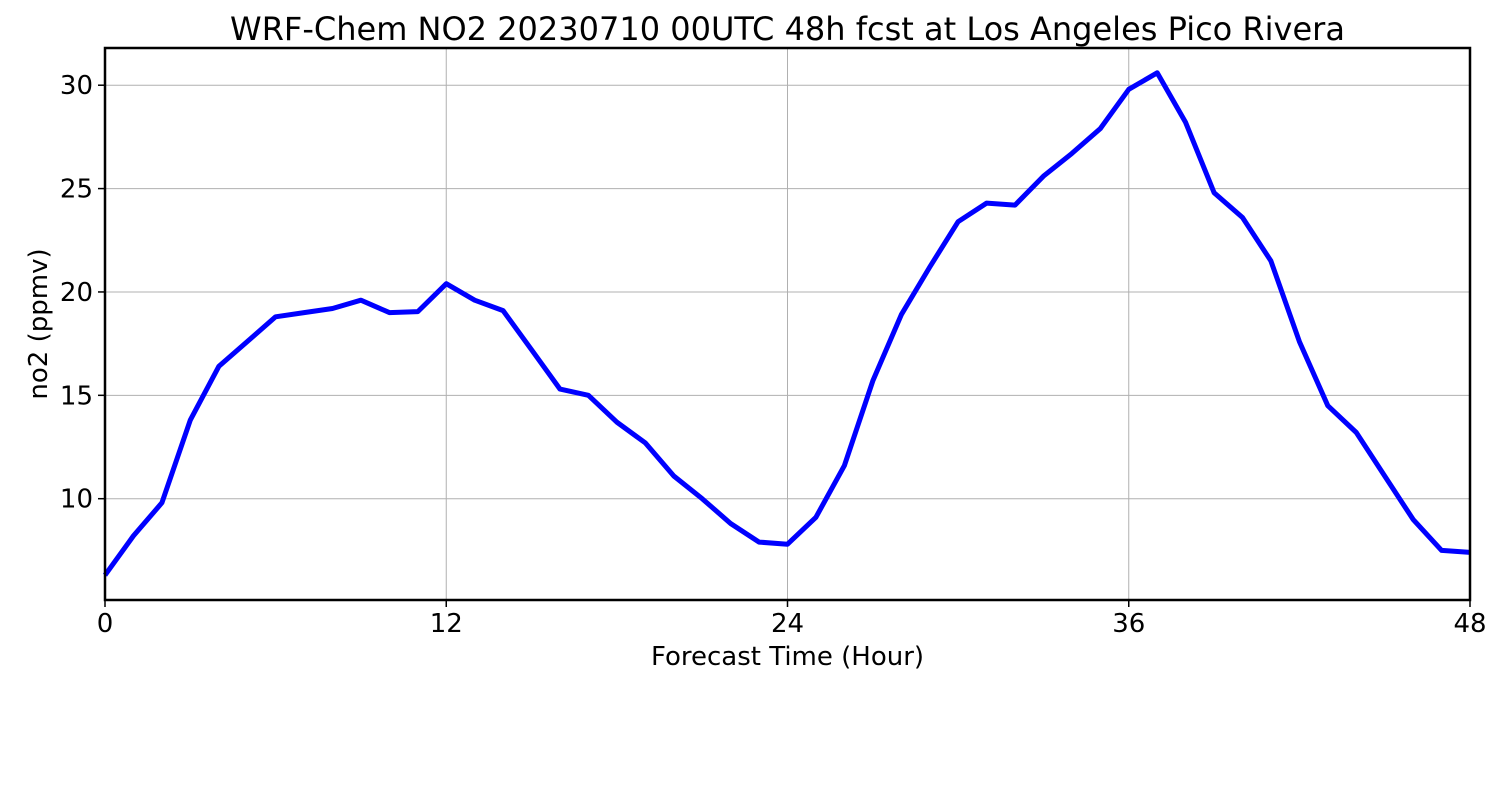 The height and width of the screenshot is (800, 1500). I want to click on x-tick-label: 24, so click(787, 624).